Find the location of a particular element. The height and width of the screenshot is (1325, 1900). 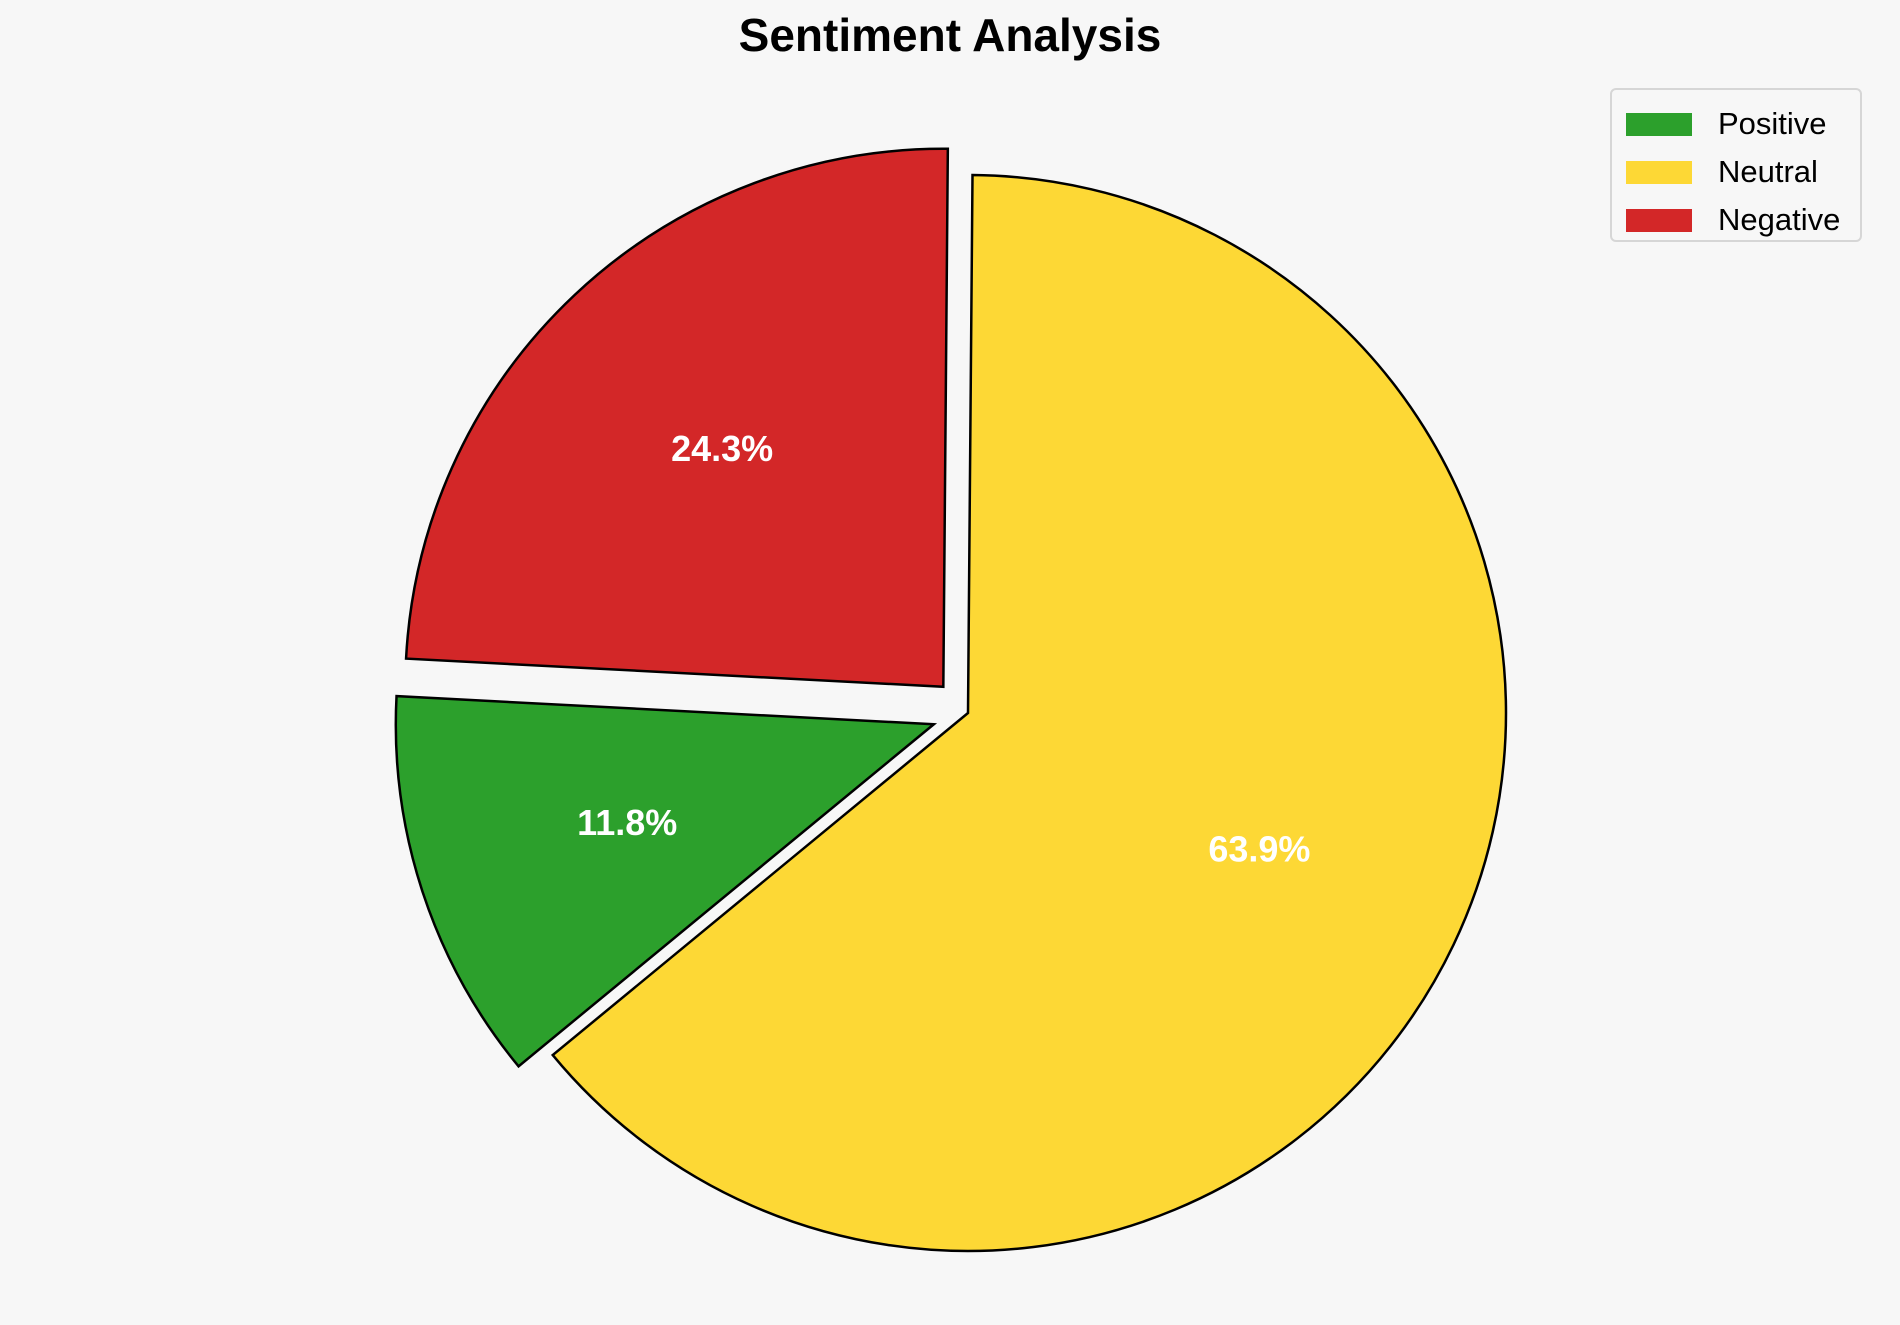

legend-item-neutral: Neutral is located at coordinates (1736, 172).